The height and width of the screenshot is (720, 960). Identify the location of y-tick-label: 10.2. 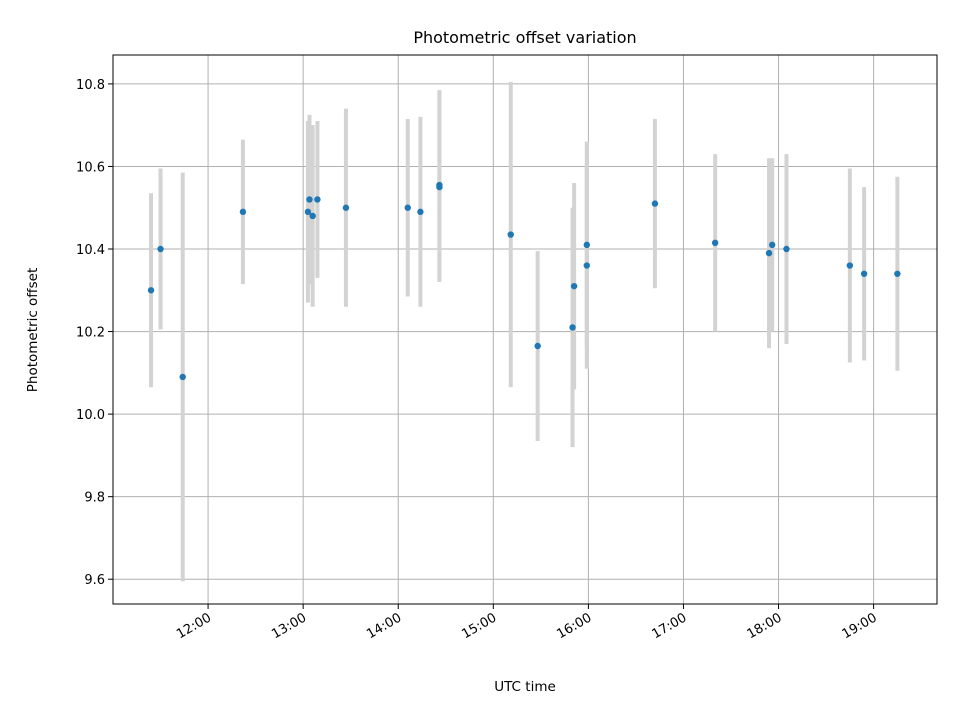
(90, 333).